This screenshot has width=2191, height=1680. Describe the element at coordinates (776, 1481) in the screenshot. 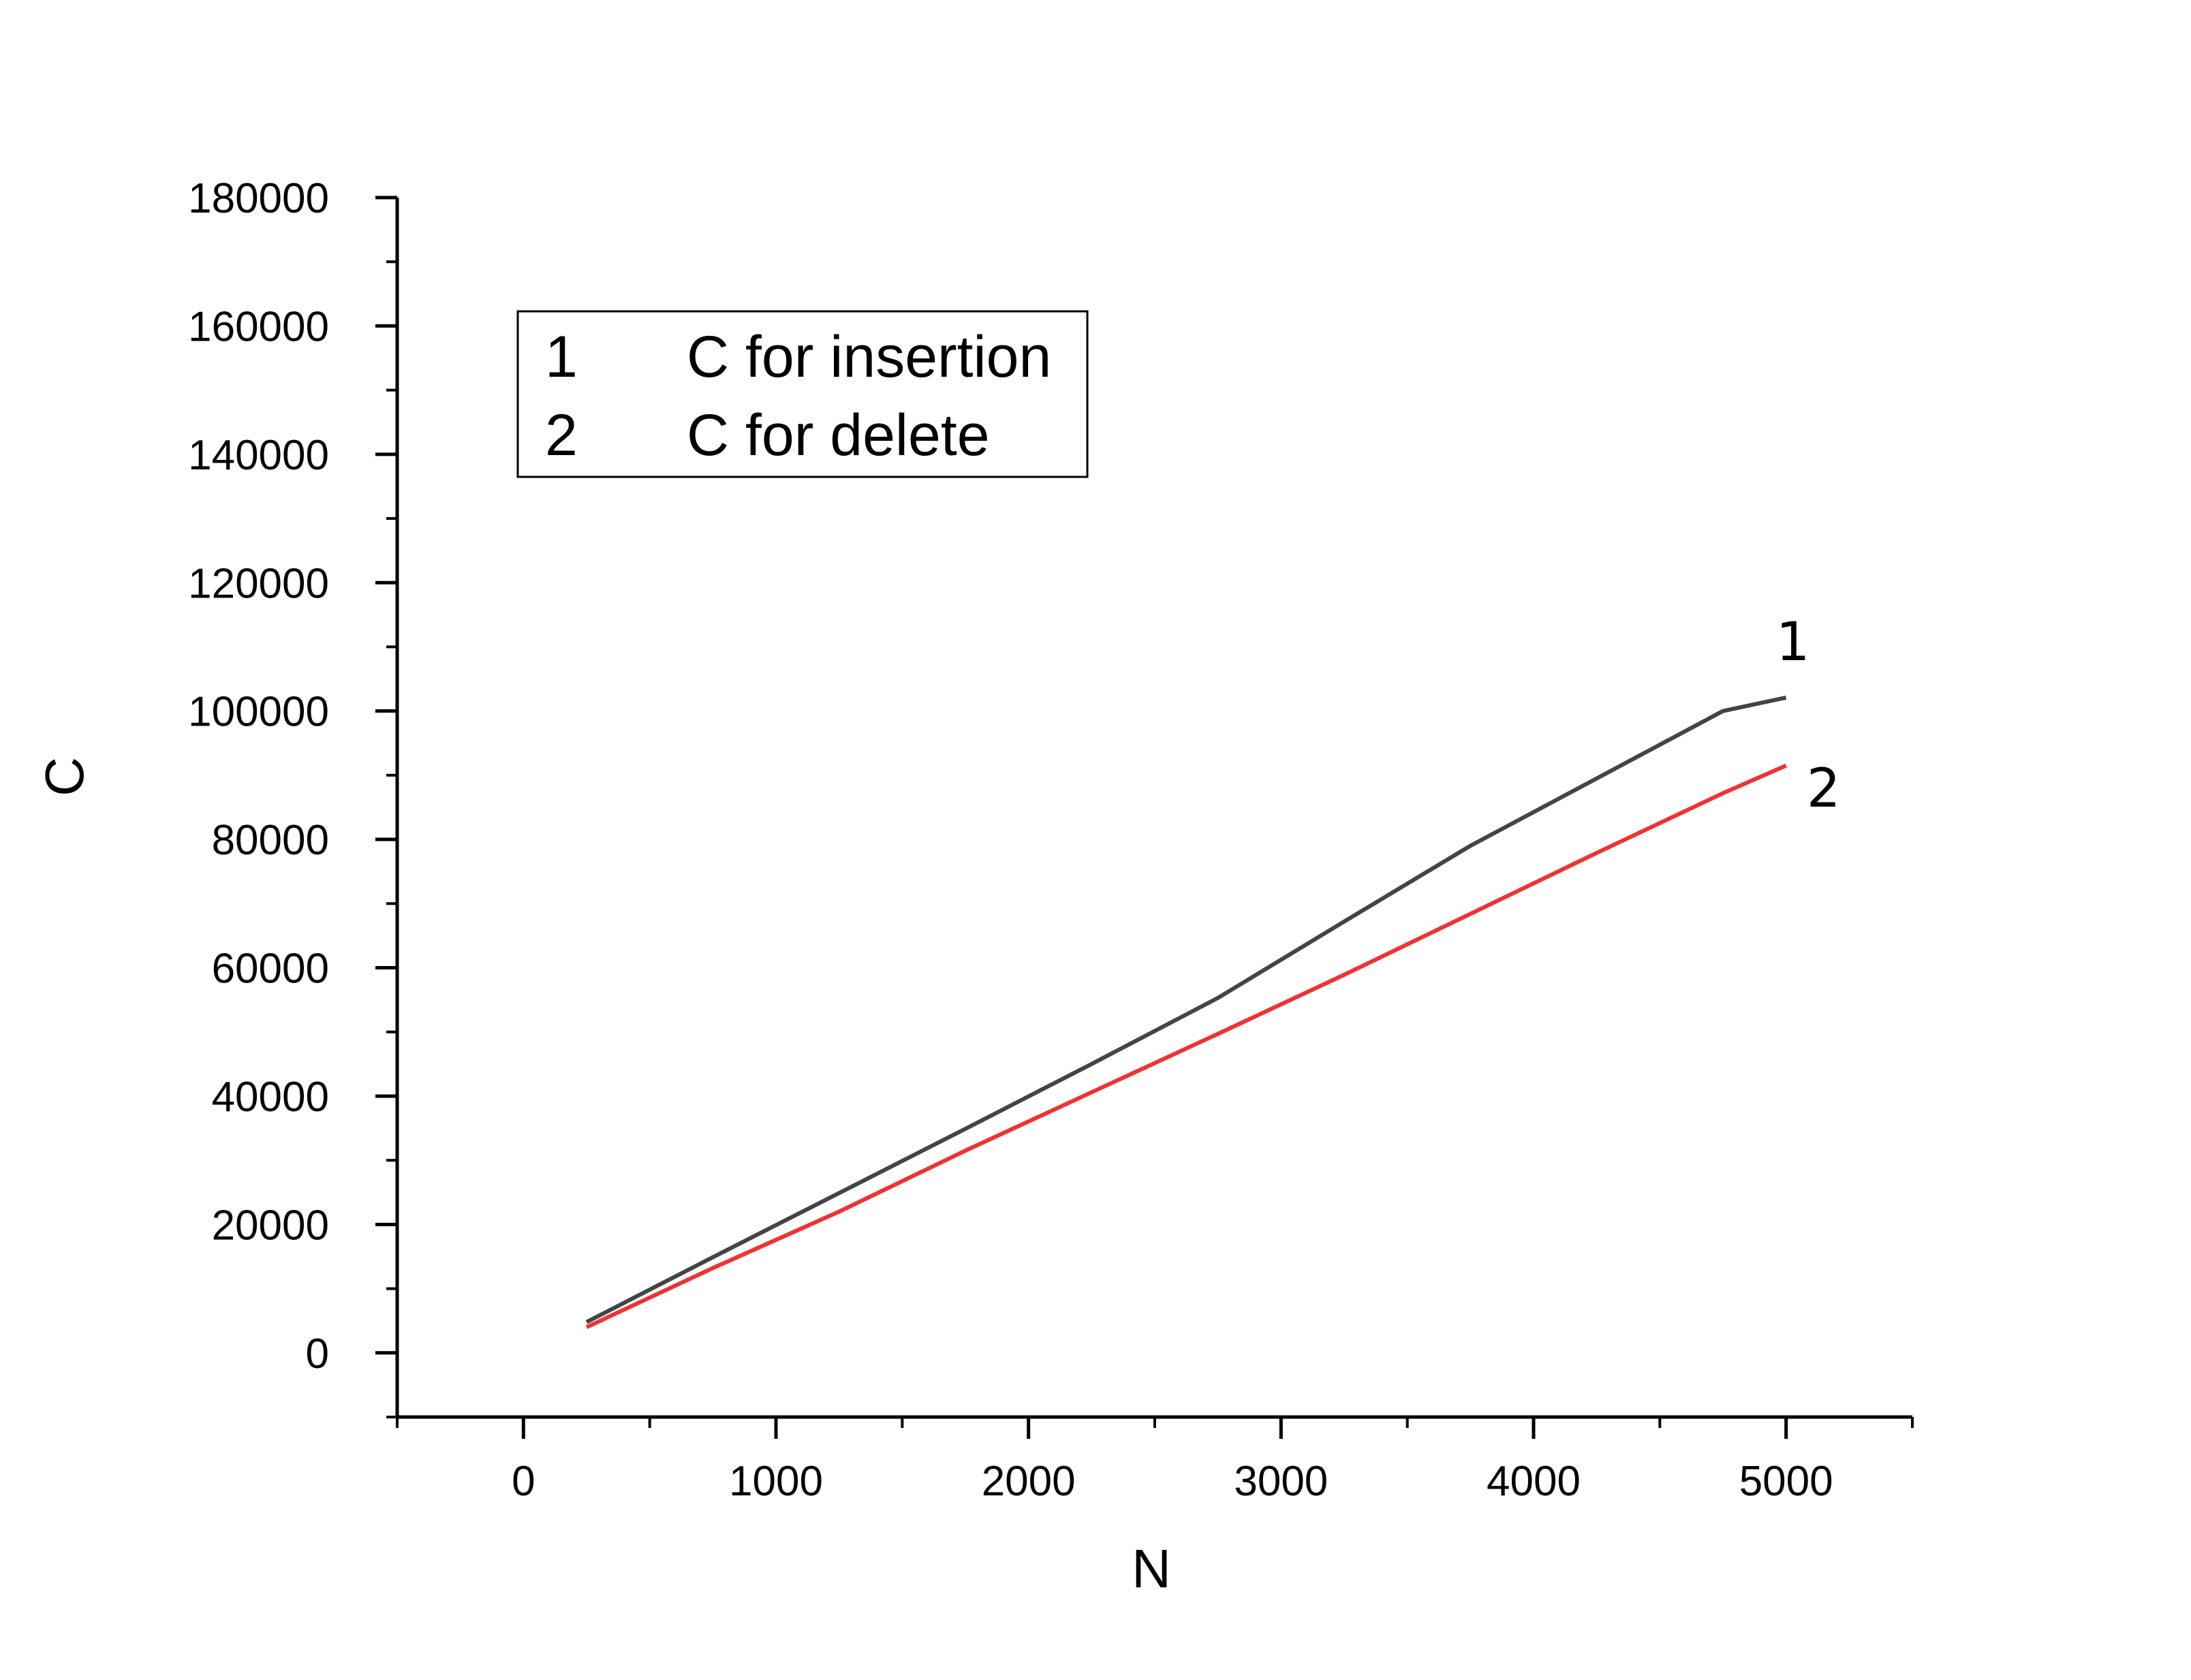

I see `x-tick-label: 1000` at that location.